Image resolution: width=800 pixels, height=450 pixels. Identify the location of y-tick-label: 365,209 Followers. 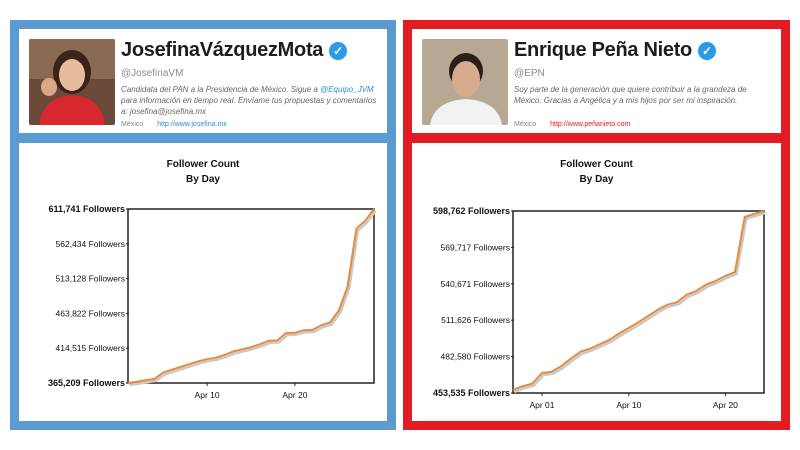
(86, 383).